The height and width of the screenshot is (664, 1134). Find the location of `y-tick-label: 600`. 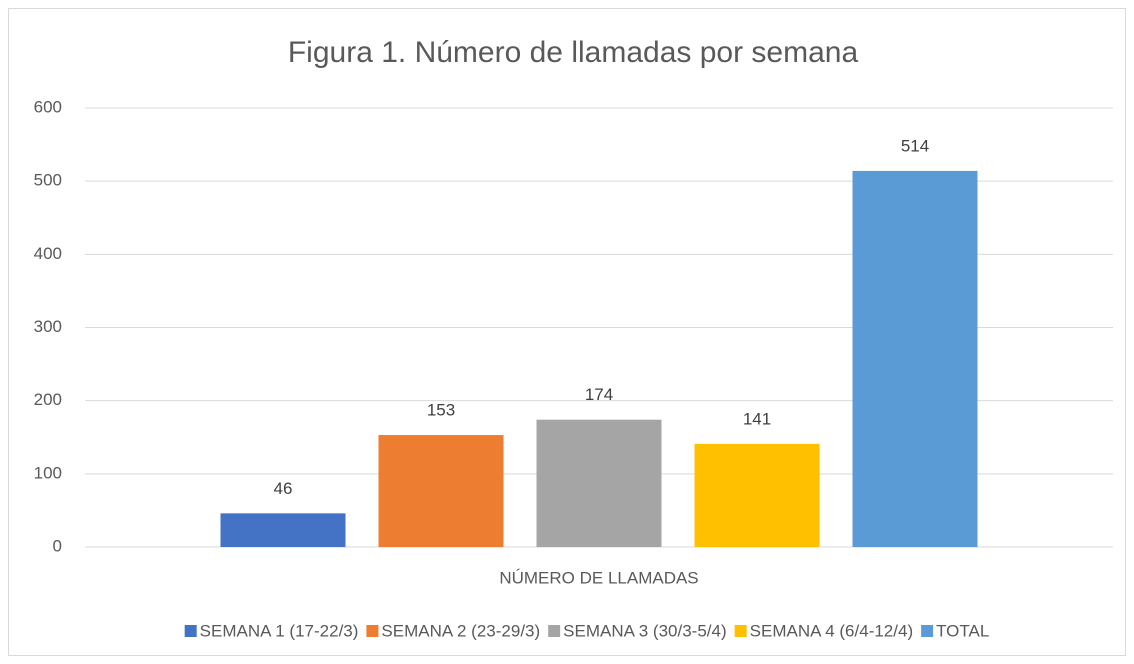

y-tick-label: 600 is located at coordinates (48, 106).